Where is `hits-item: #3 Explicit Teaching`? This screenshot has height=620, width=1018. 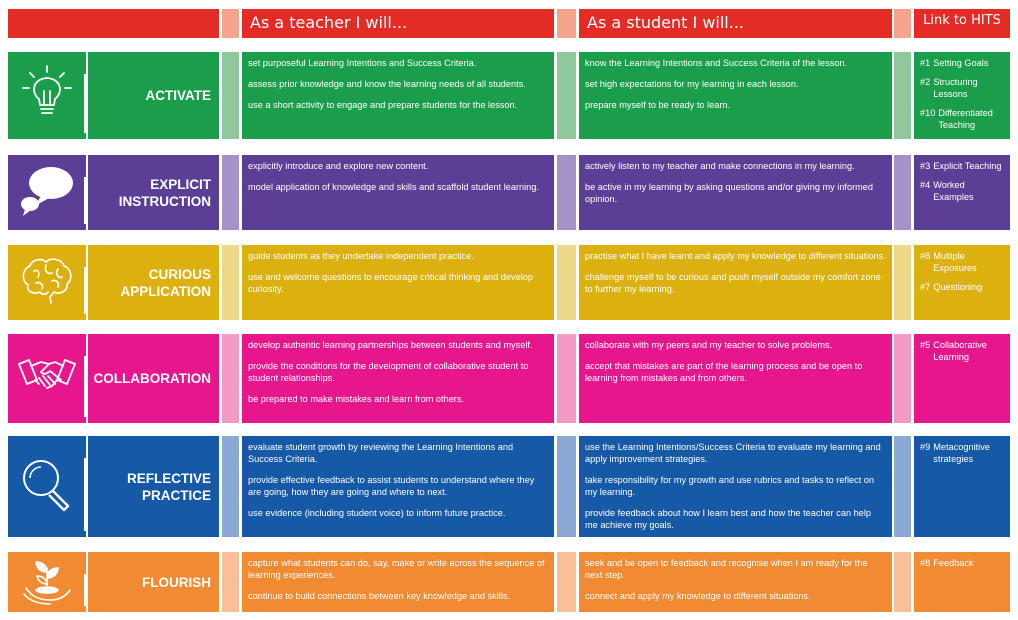 hits-item: #3 Explicit Teaching is located at coordinates (962, 166).